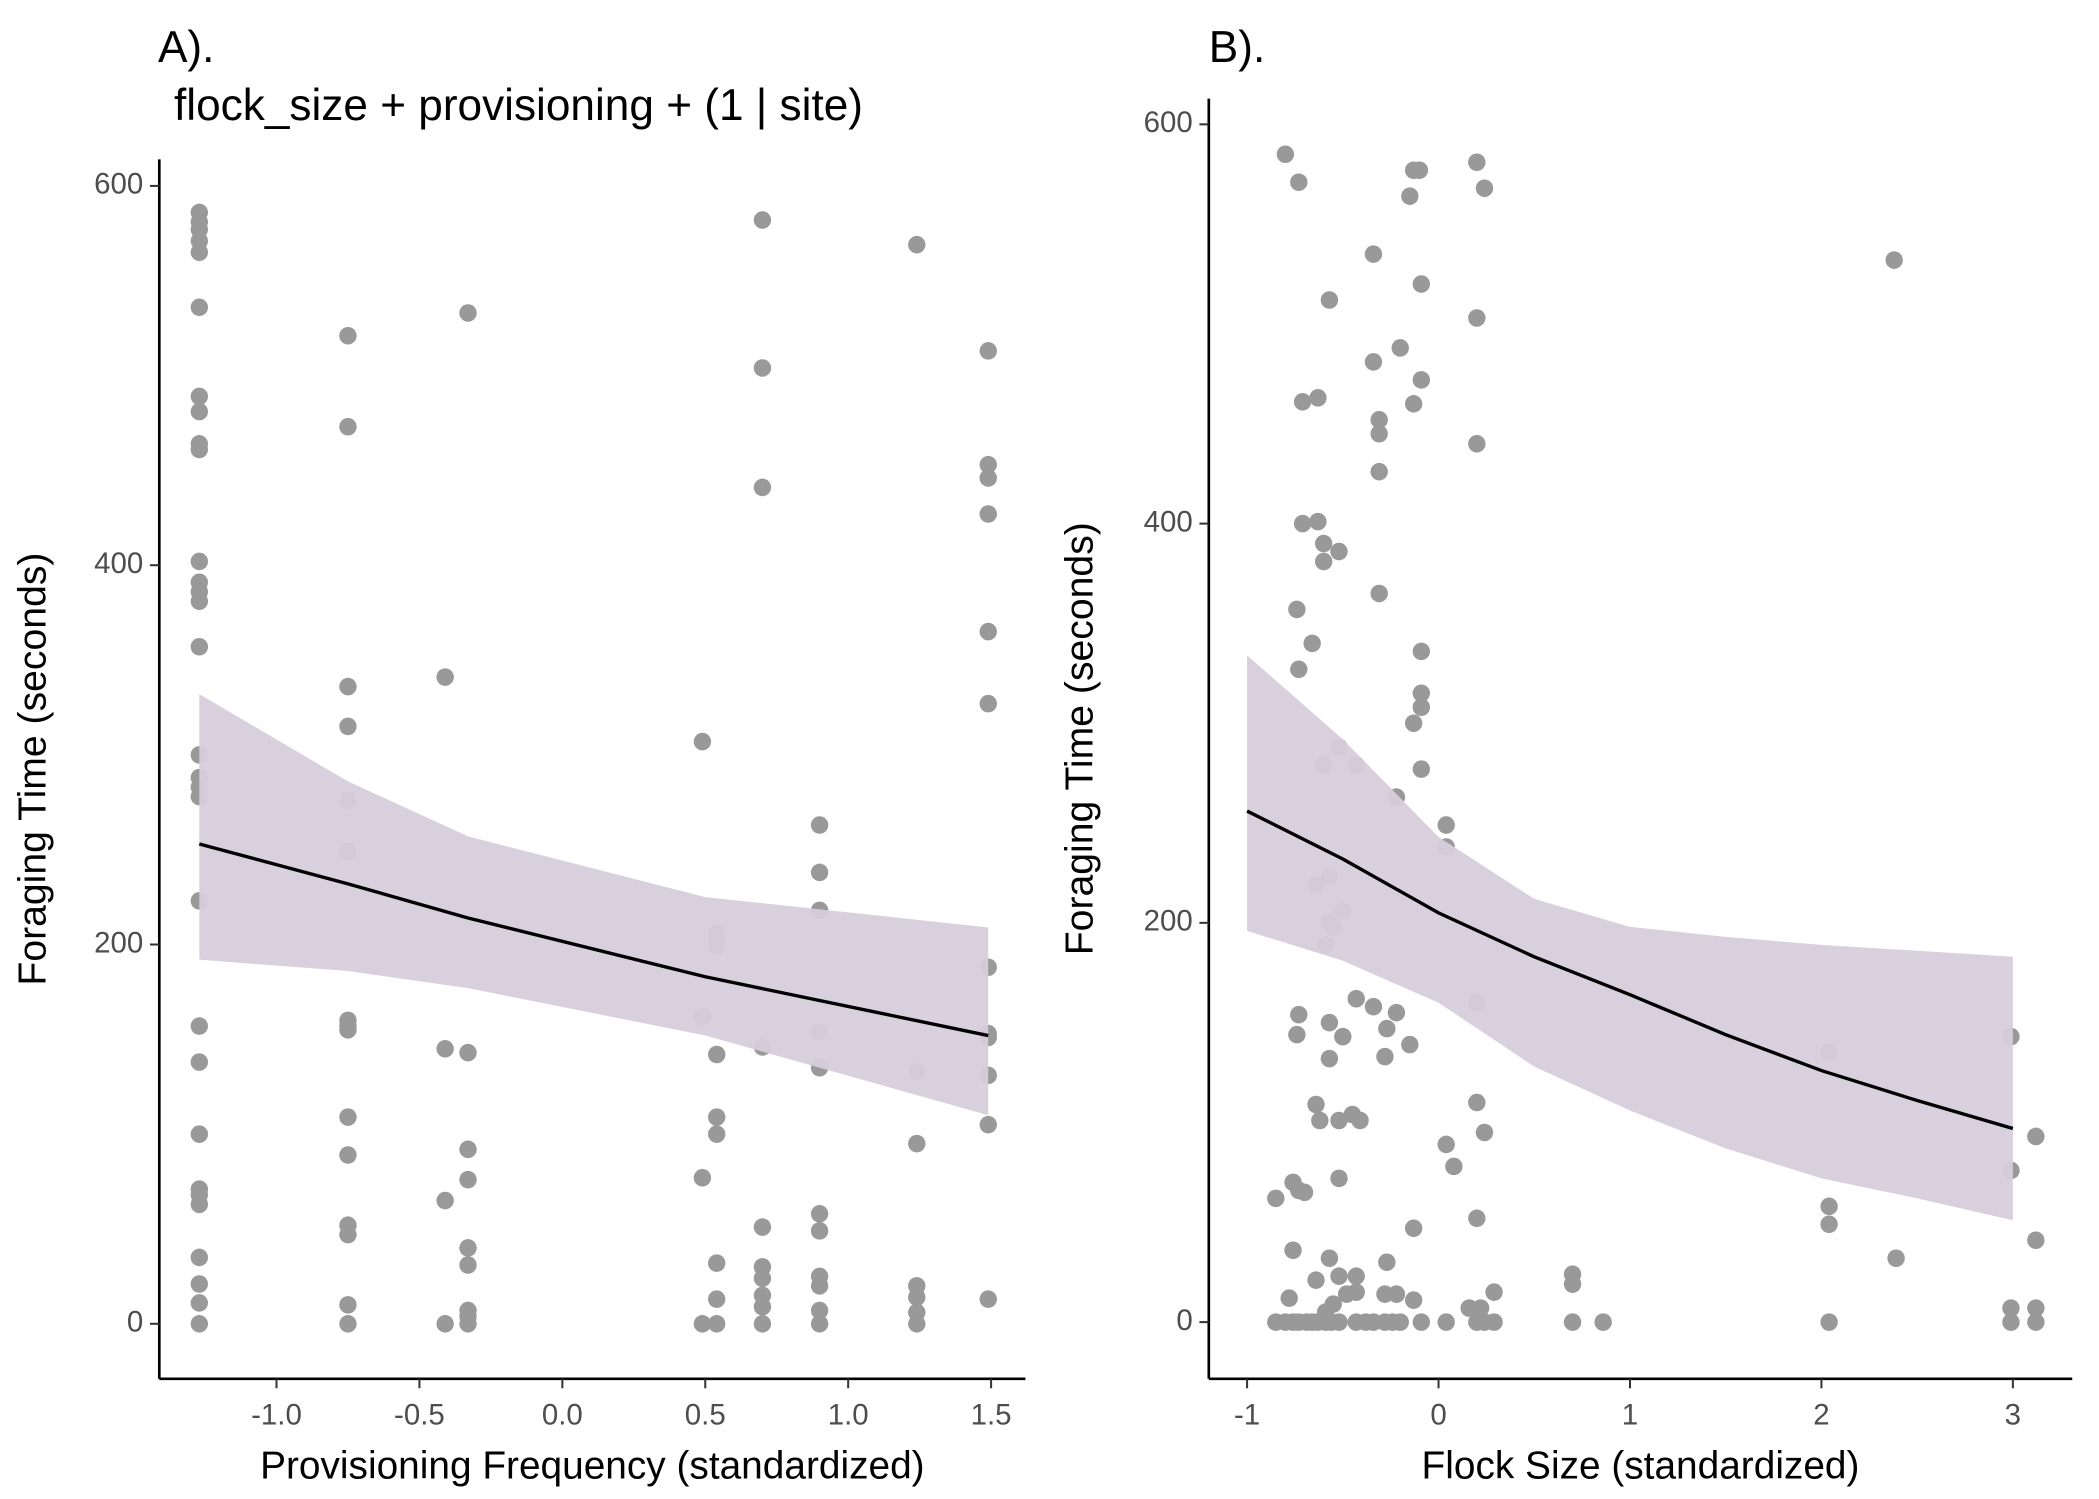 This screenshot has height=1499, width=2099. Describe the element at coordinates (594, 905) in the screenshot. I see `confidence-band` at that location.